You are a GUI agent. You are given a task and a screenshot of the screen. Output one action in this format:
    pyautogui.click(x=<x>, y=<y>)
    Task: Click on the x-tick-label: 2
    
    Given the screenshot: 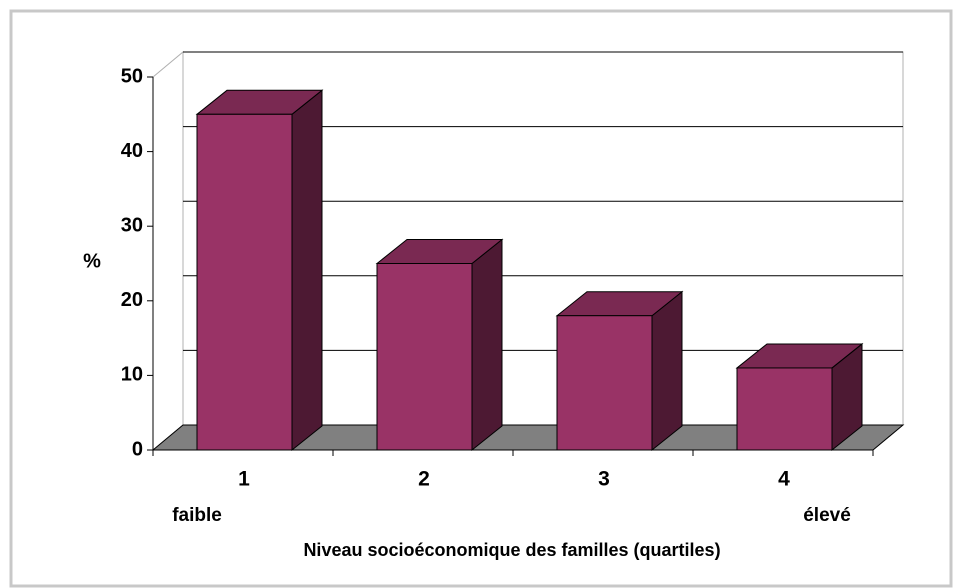 What is the action you would take?
    pyautogui.click(x=424, y=479)
    